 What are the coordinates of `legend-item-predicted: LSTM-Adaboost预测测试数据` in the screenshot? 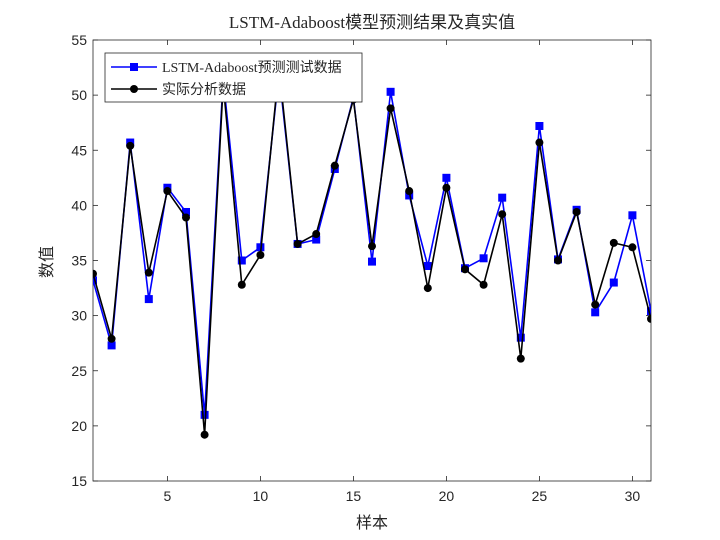 It's located at (226, 68).